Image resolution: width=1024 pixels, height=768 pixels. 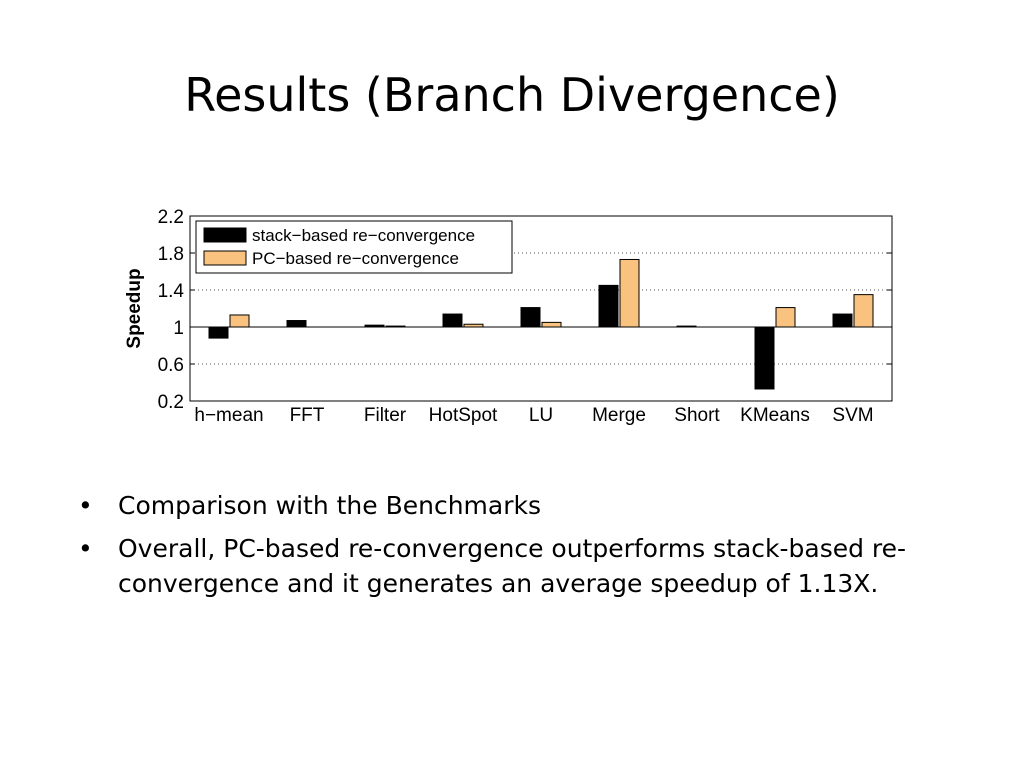 What do you see at coordinates (363, 235) in the screenshot?
I see `legend-label: stack−based re−convergence` at bounding box center [363, 235].